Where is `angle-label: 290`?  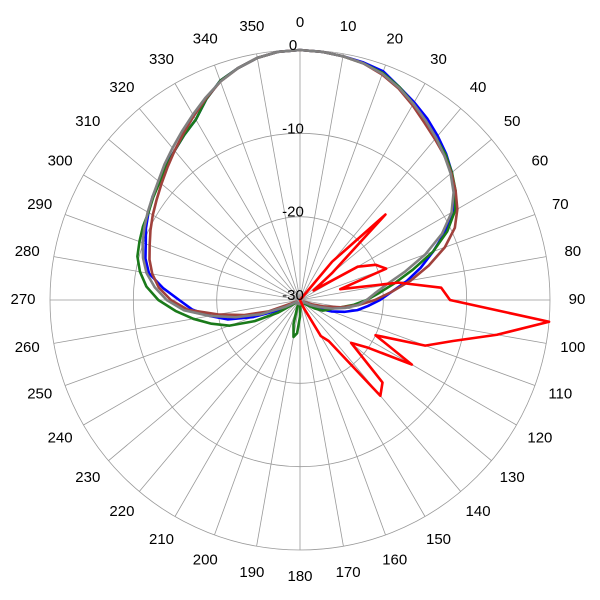
angle-label: 290 is located at coordinates (39, 204).